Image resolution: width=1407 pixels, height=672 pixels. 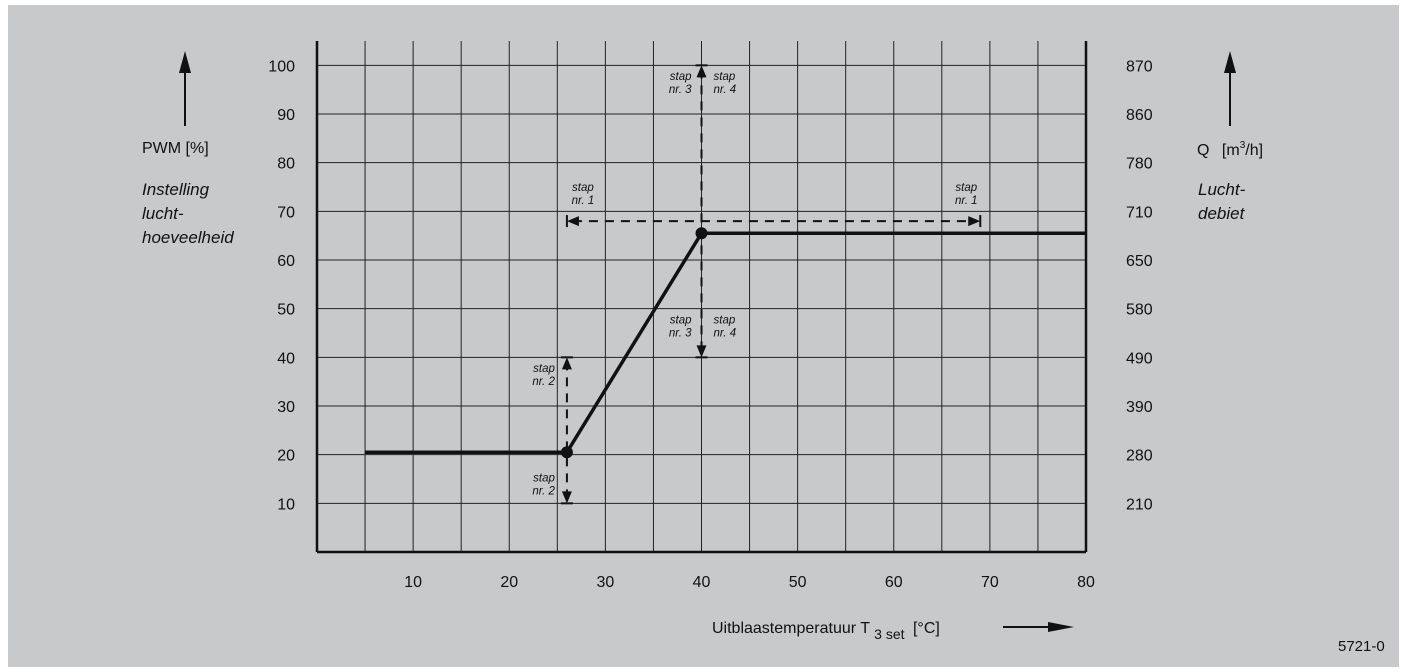 What do you see at coordinates (966, 188) in the screenshot?
I see `step1-label-right-line1: stap` at bounding box center [966, 188].